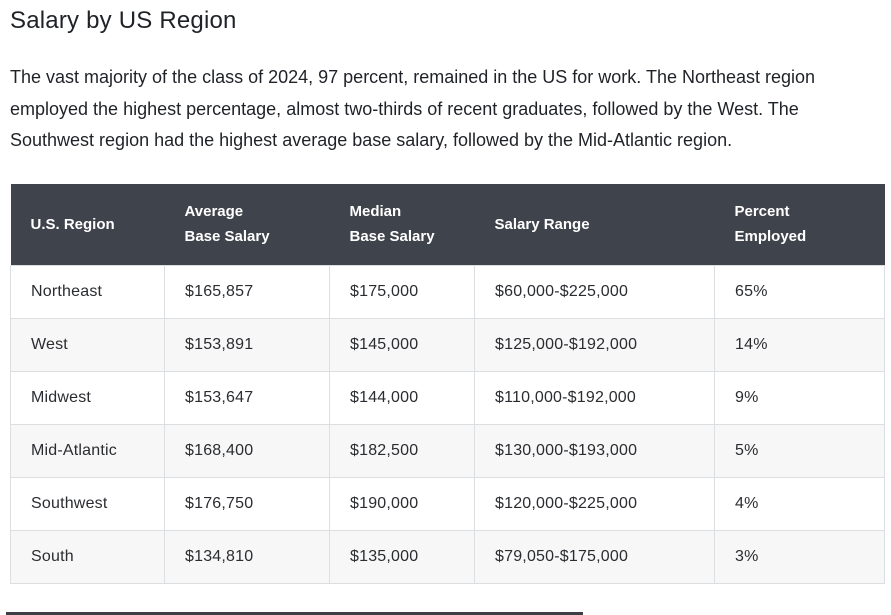 The image size is (891, 615). Describe the element at coordinates (247, 557) in the screenshot. I see `cell-average-base-salary: $134,810` at that location.